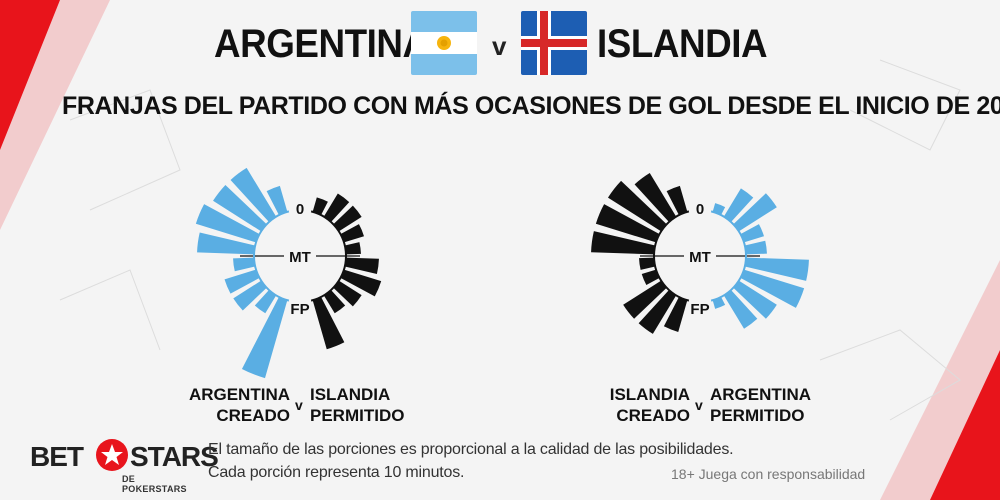 The width and height of the screenshot is (1000, 500). Describe the element at coordinates (757, 415) in the screenshot. I see `chart2-caption-right-metric: PERMITIDO` at that location.